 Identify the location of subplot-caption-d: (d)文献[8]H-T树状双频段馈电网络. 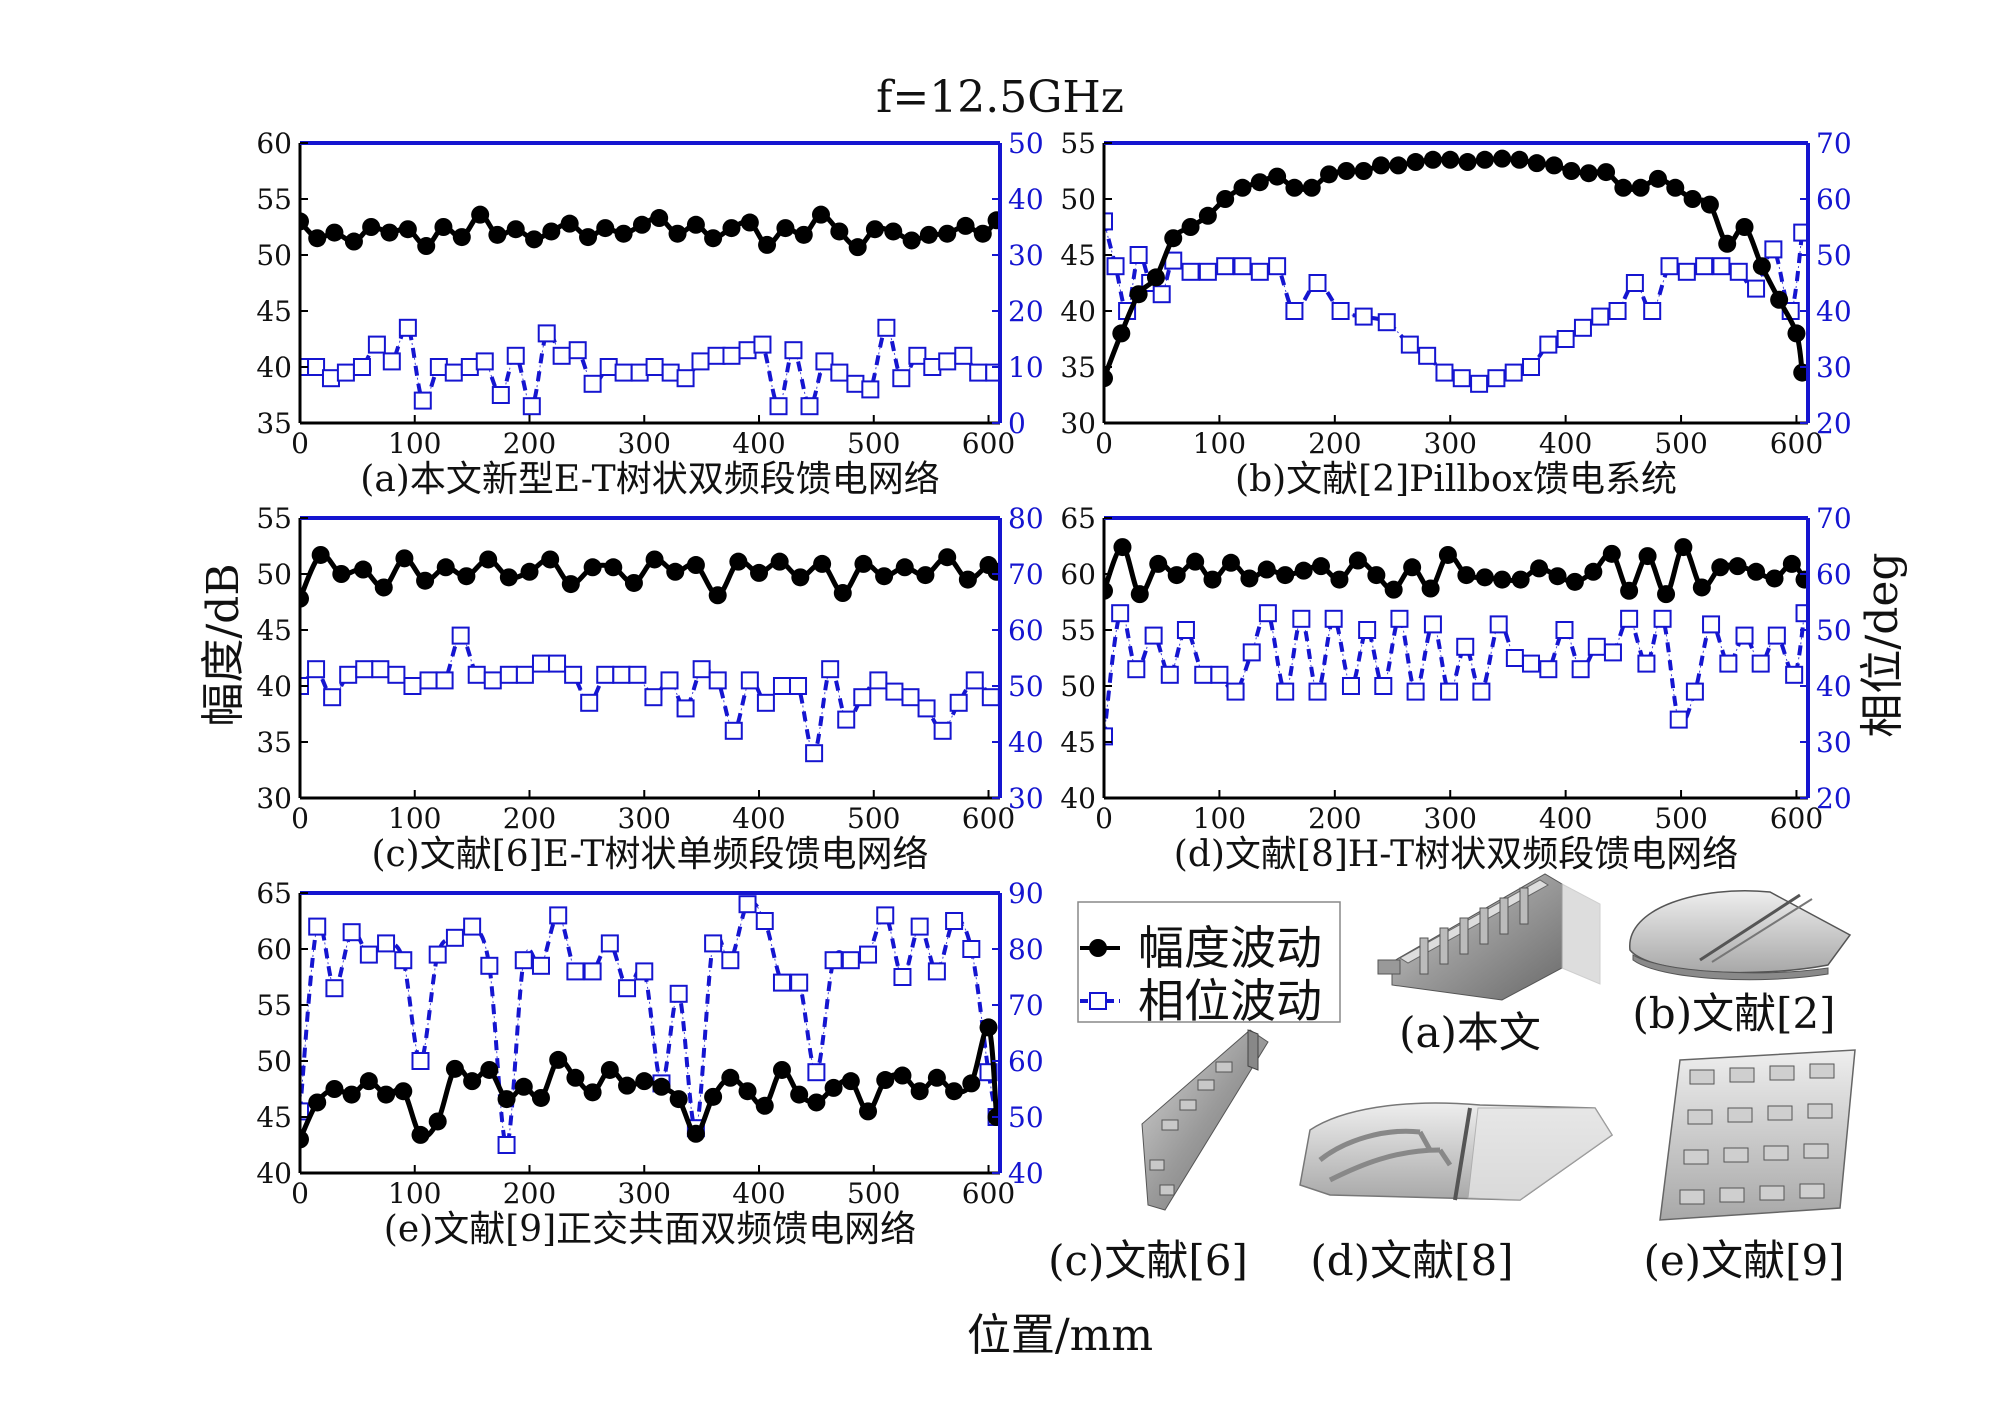
(1456, 854).